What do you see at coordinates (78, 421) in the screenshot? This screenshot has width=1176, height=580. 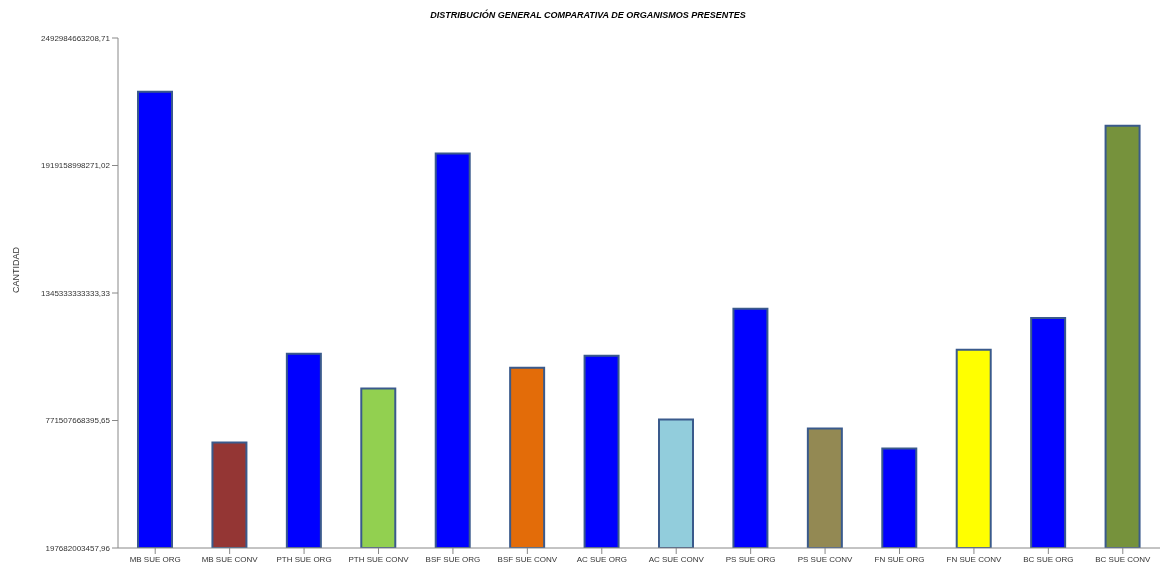 I see `y-tick-label: 771507668395,65` at bounding box center [78, 421].